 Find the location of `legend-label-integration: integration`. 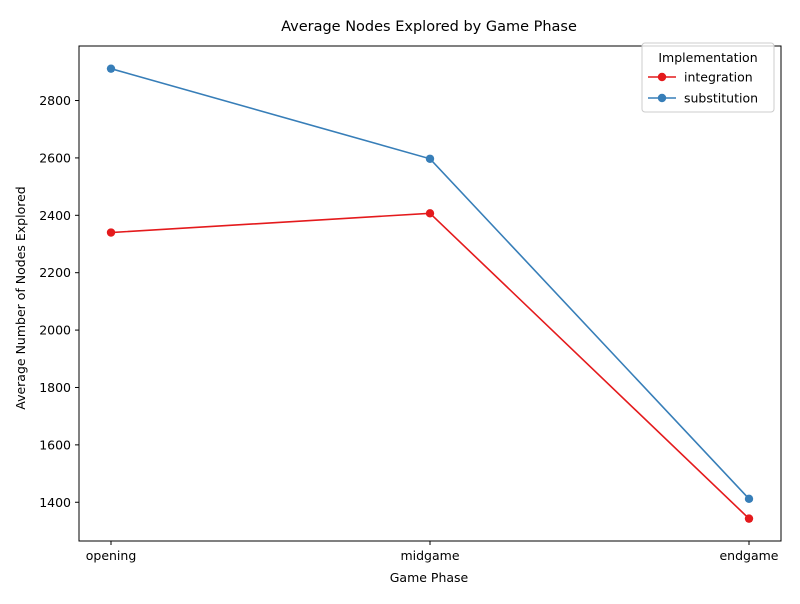

legend-label-integration: integration is located at coordinates (718, 77).